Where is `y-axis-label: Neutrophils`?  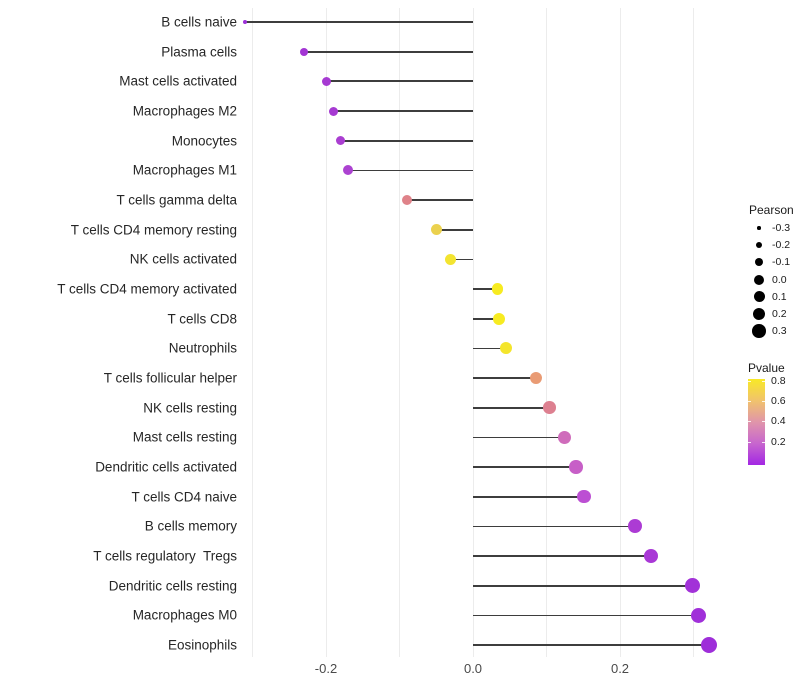 y-axis-label: Neutrophils is located at coordinates (202, 348).